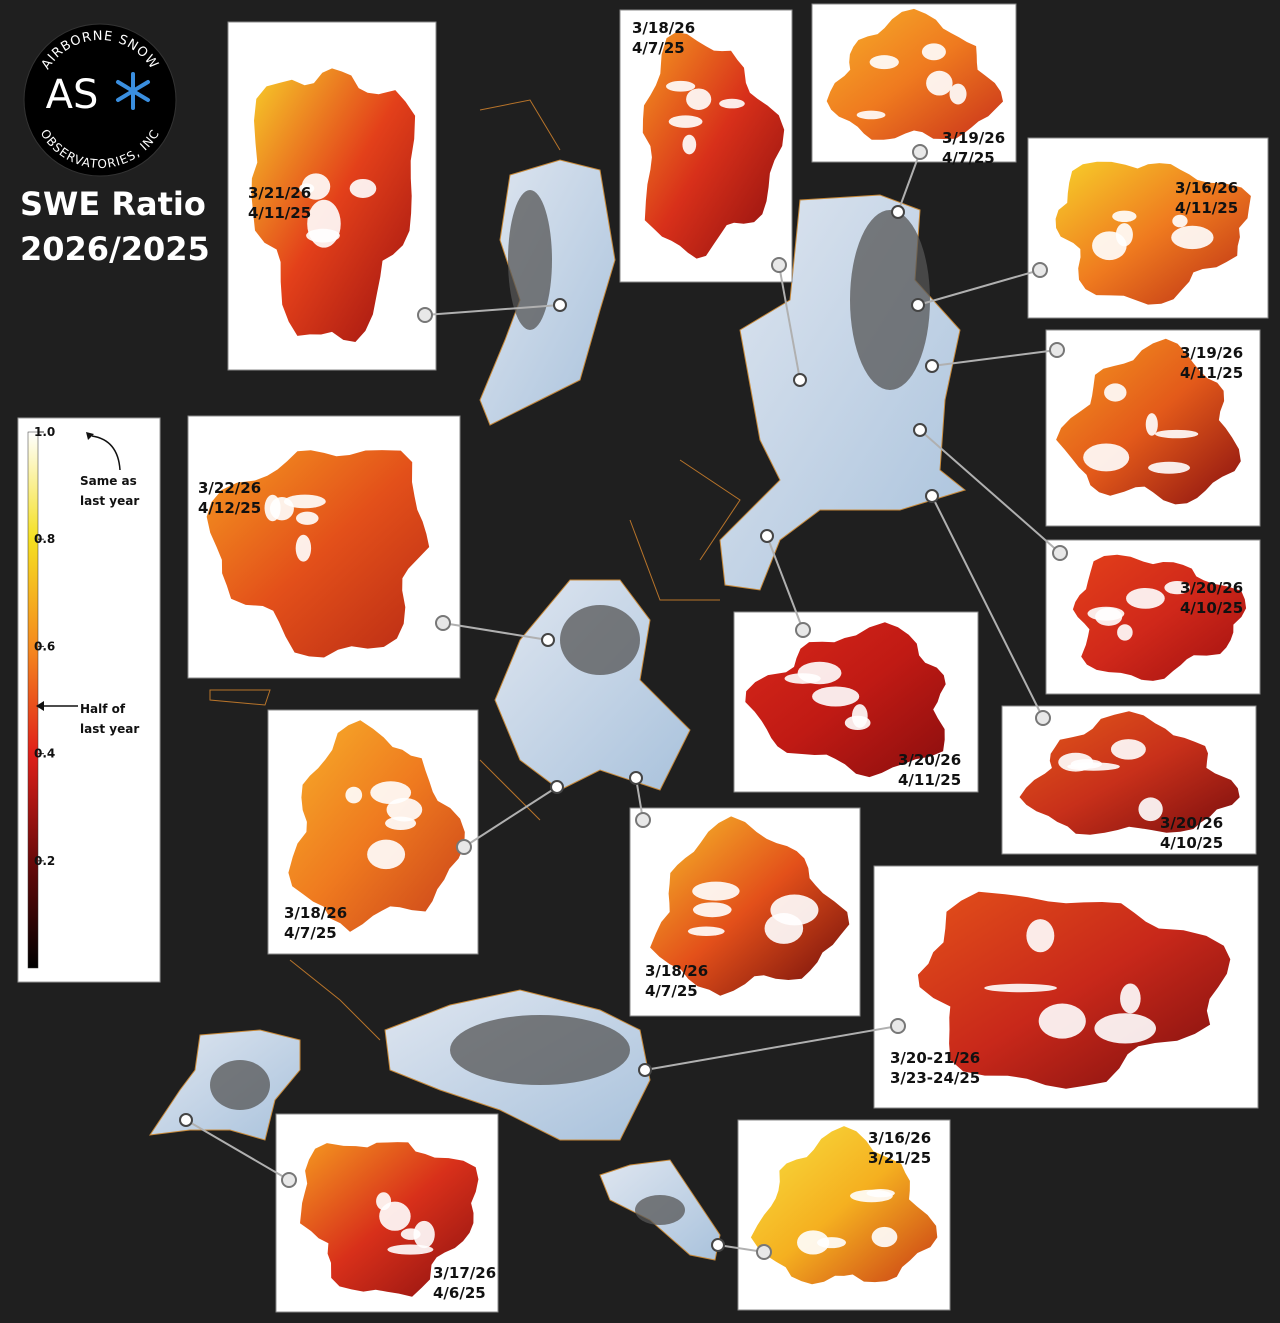 The height and width of the screenshot is (1323, 1280). I want to click on date-label: 3/20-21/26, so click(935, 1058).